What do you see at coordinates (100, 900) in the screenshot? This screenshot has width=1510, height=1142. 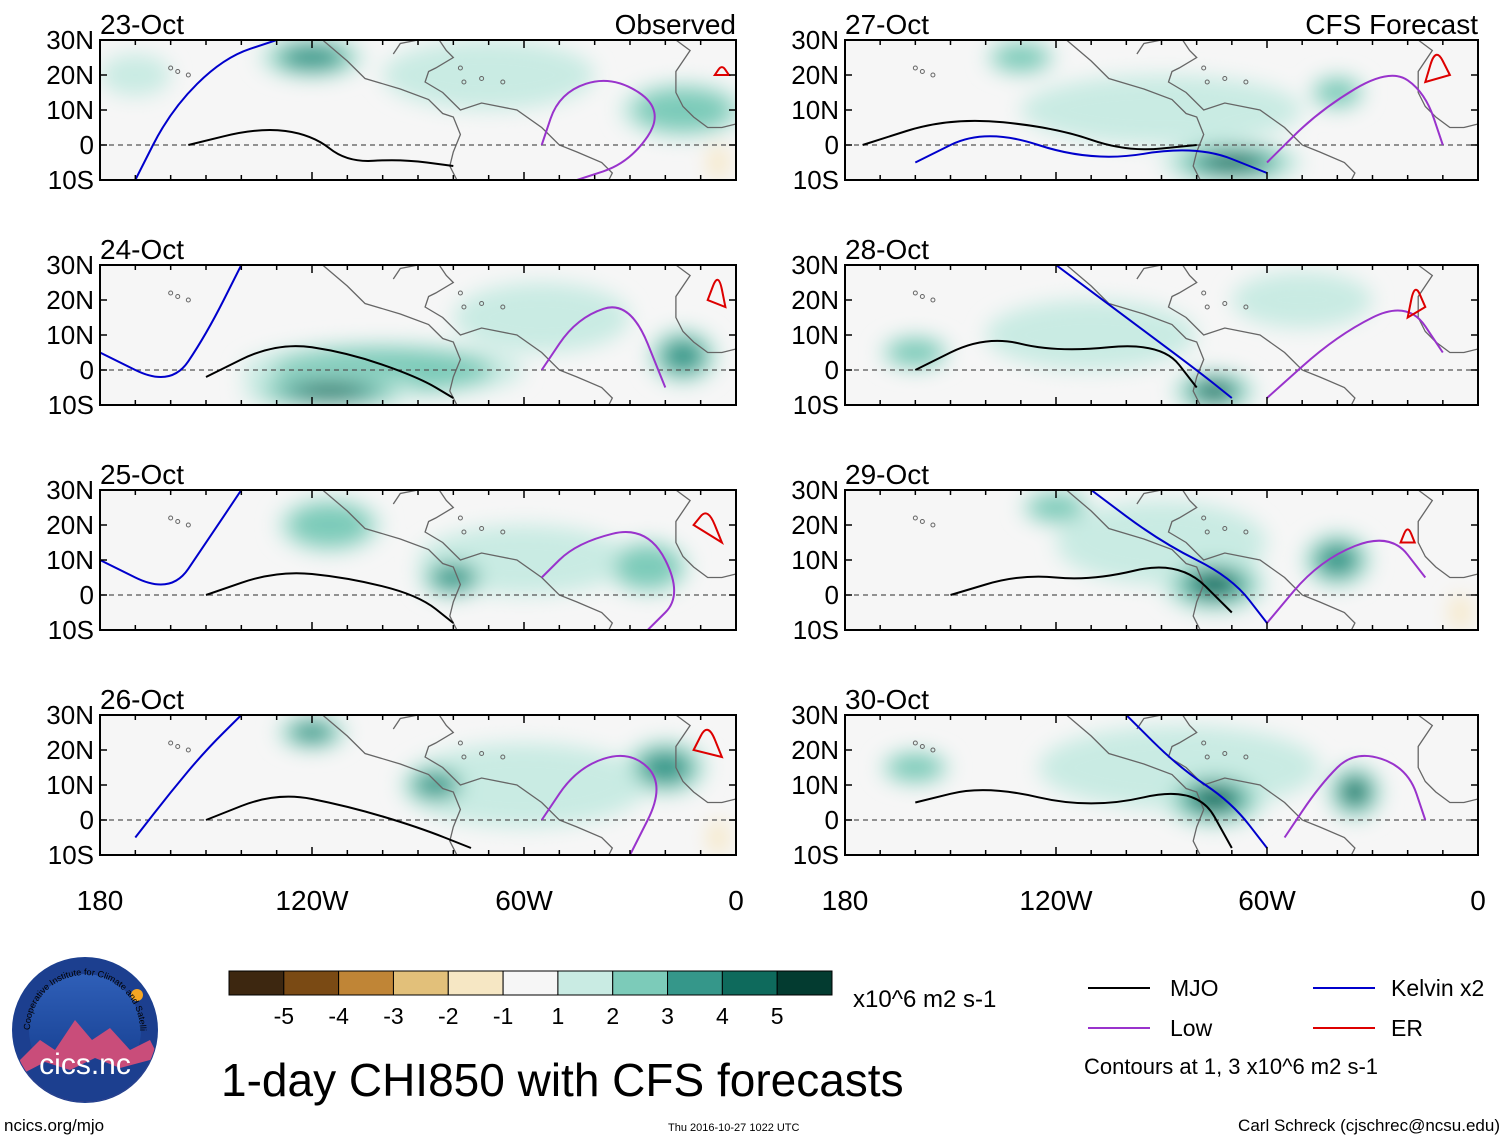 I see `lon-tick-label: 180` at bounding box center [100, 900].